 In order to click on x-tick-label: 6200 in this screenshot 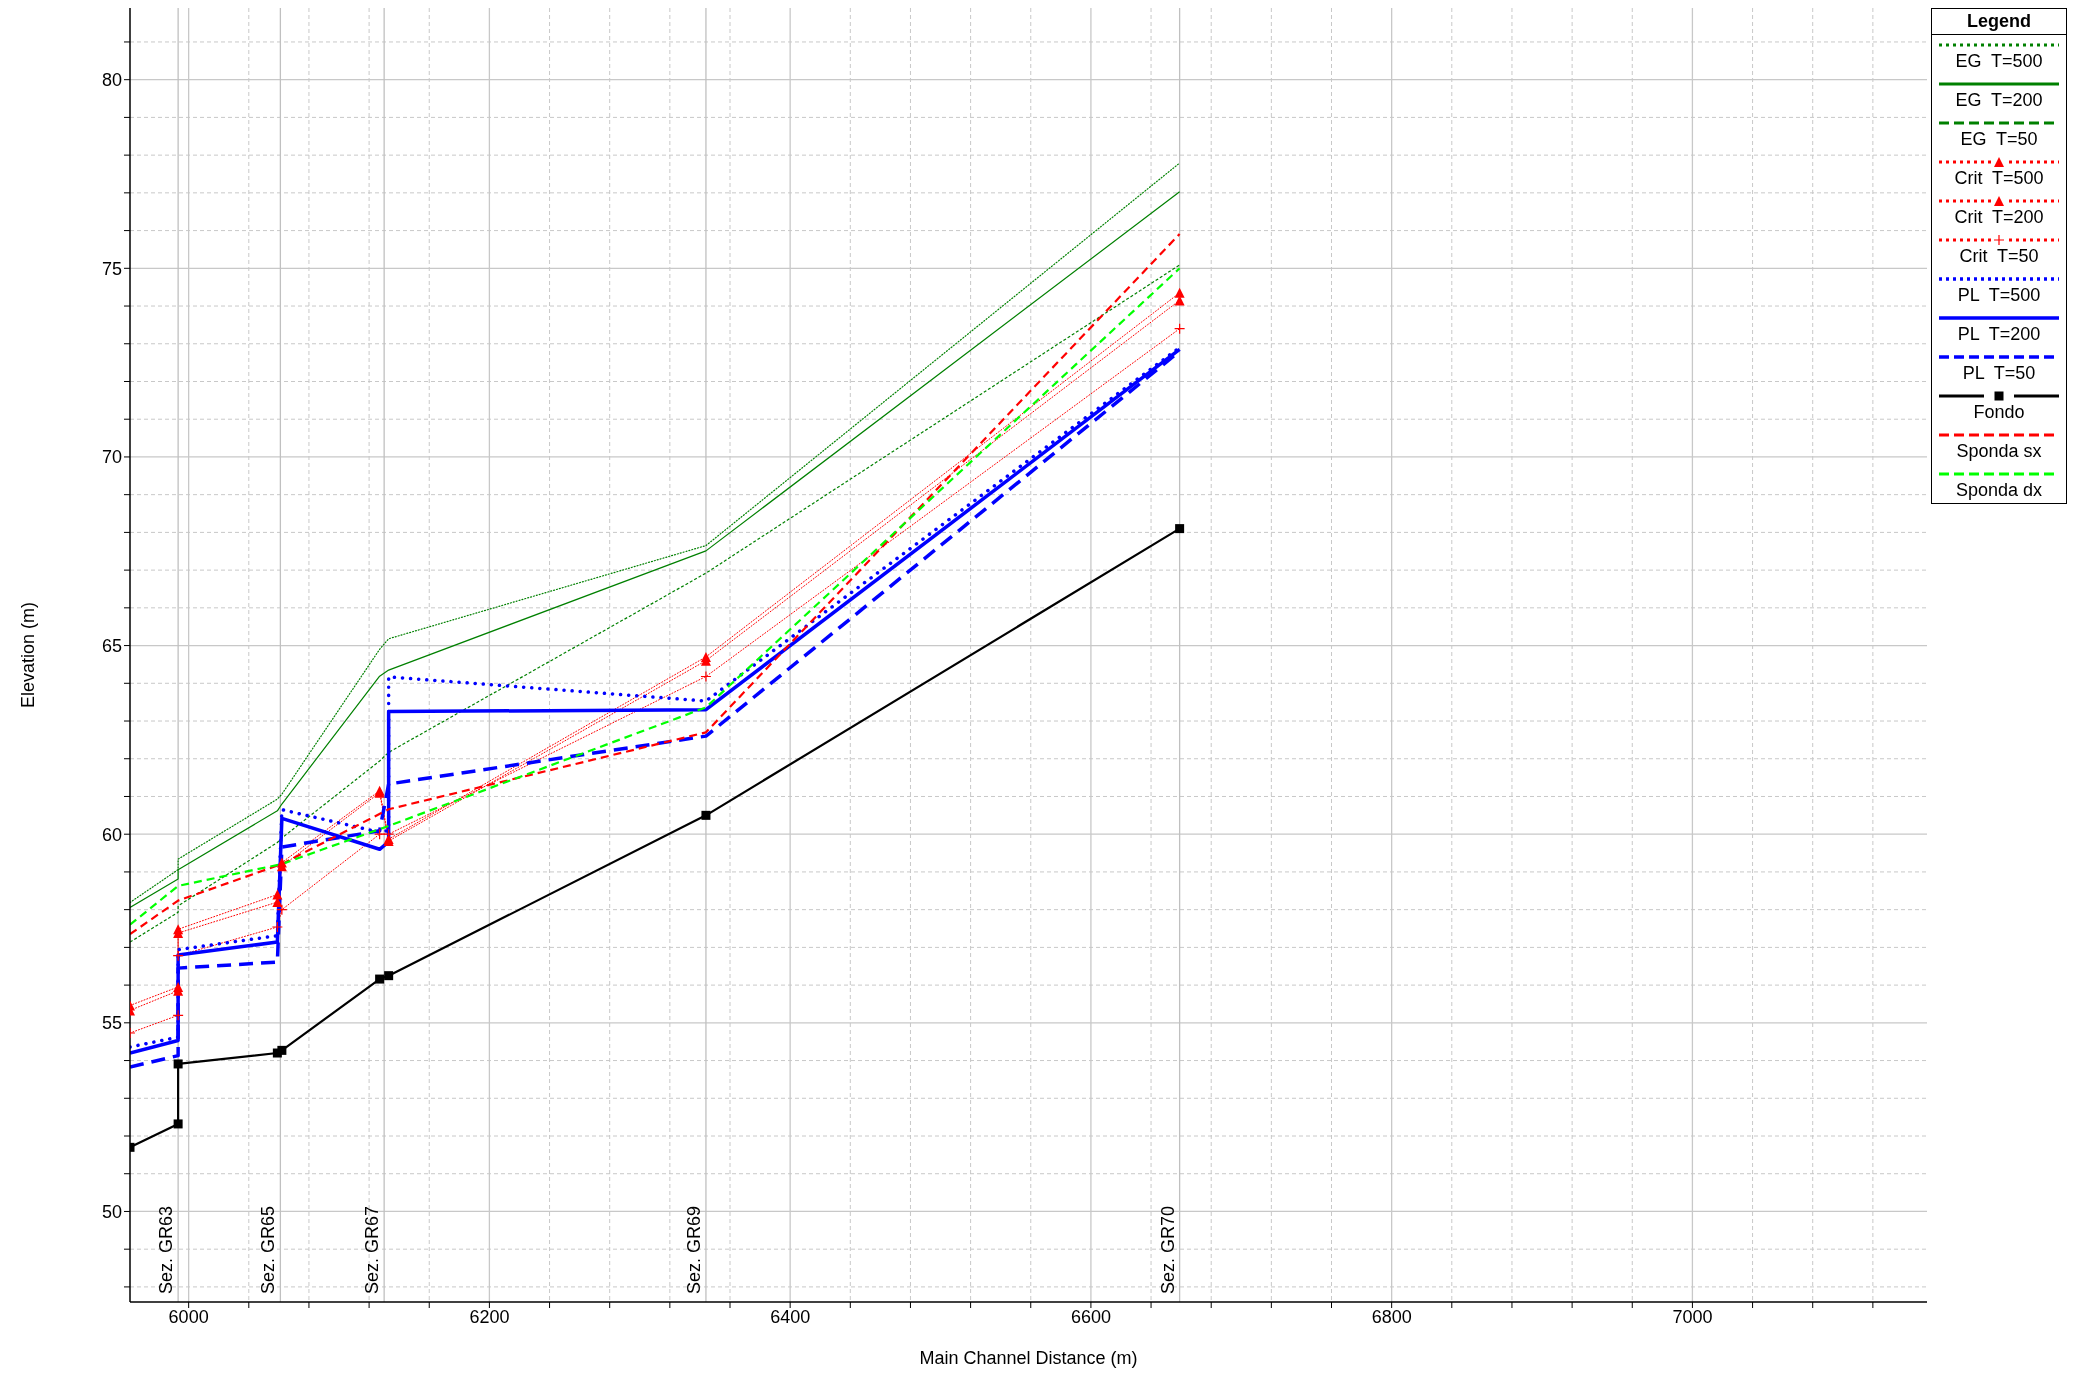, I will do `click(489, 1316)`.